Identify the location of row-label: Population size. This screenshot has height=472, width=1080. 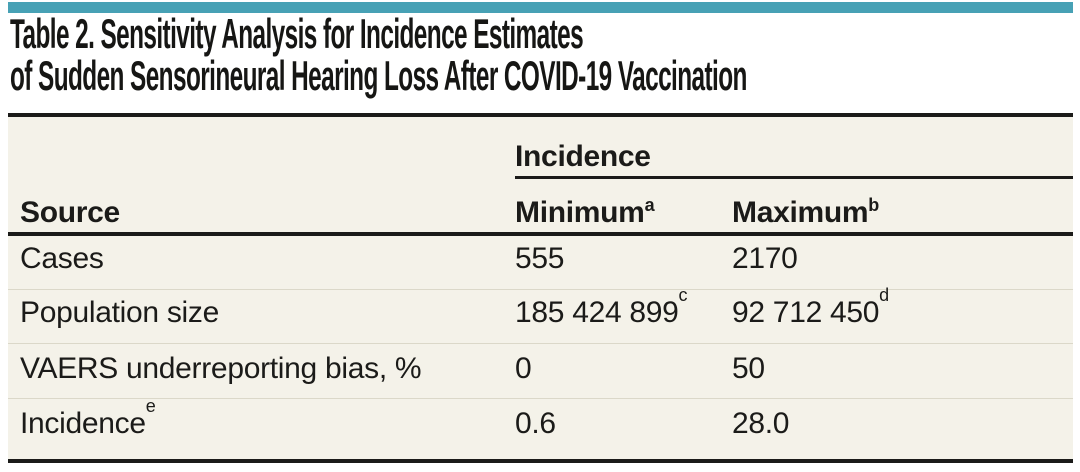
(119, 312).